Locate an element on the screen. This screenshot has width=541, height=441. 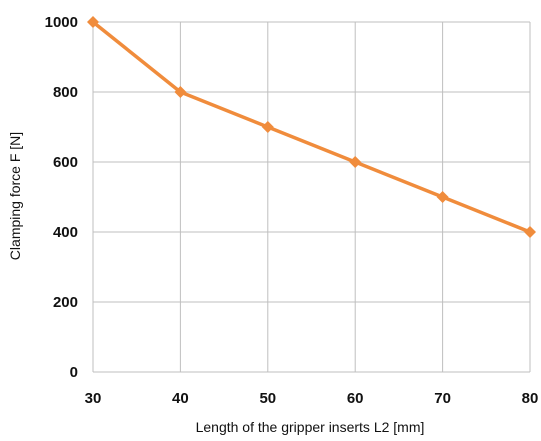
x-tick-label: 50 is located at coordinates (267, 398).